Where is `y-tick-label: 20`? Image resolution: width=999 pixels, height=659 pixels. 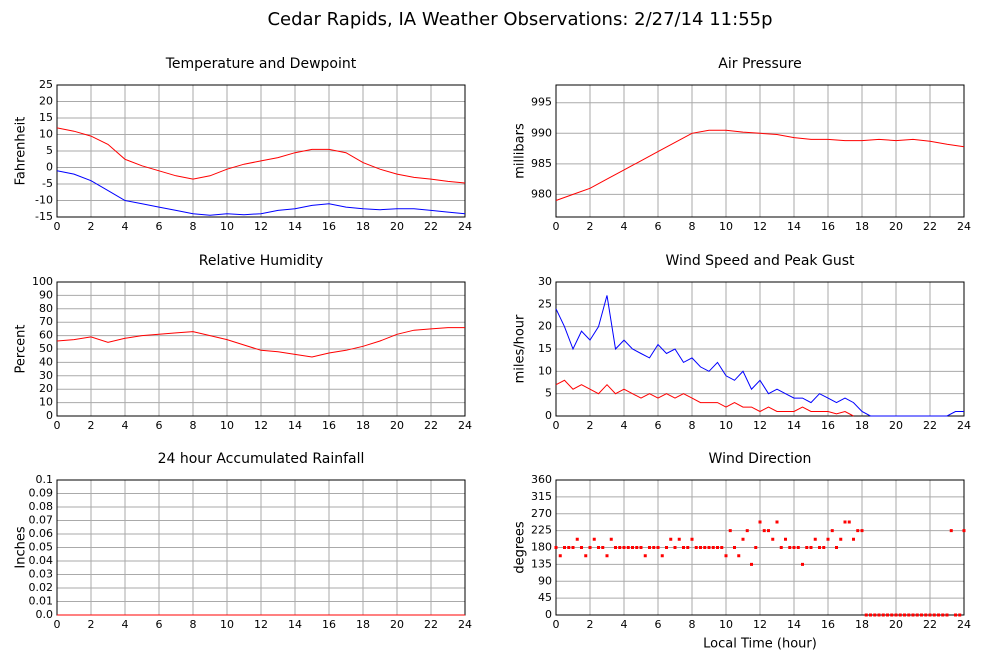
y-tick-label: 20 is located at coordinates (545, 326).